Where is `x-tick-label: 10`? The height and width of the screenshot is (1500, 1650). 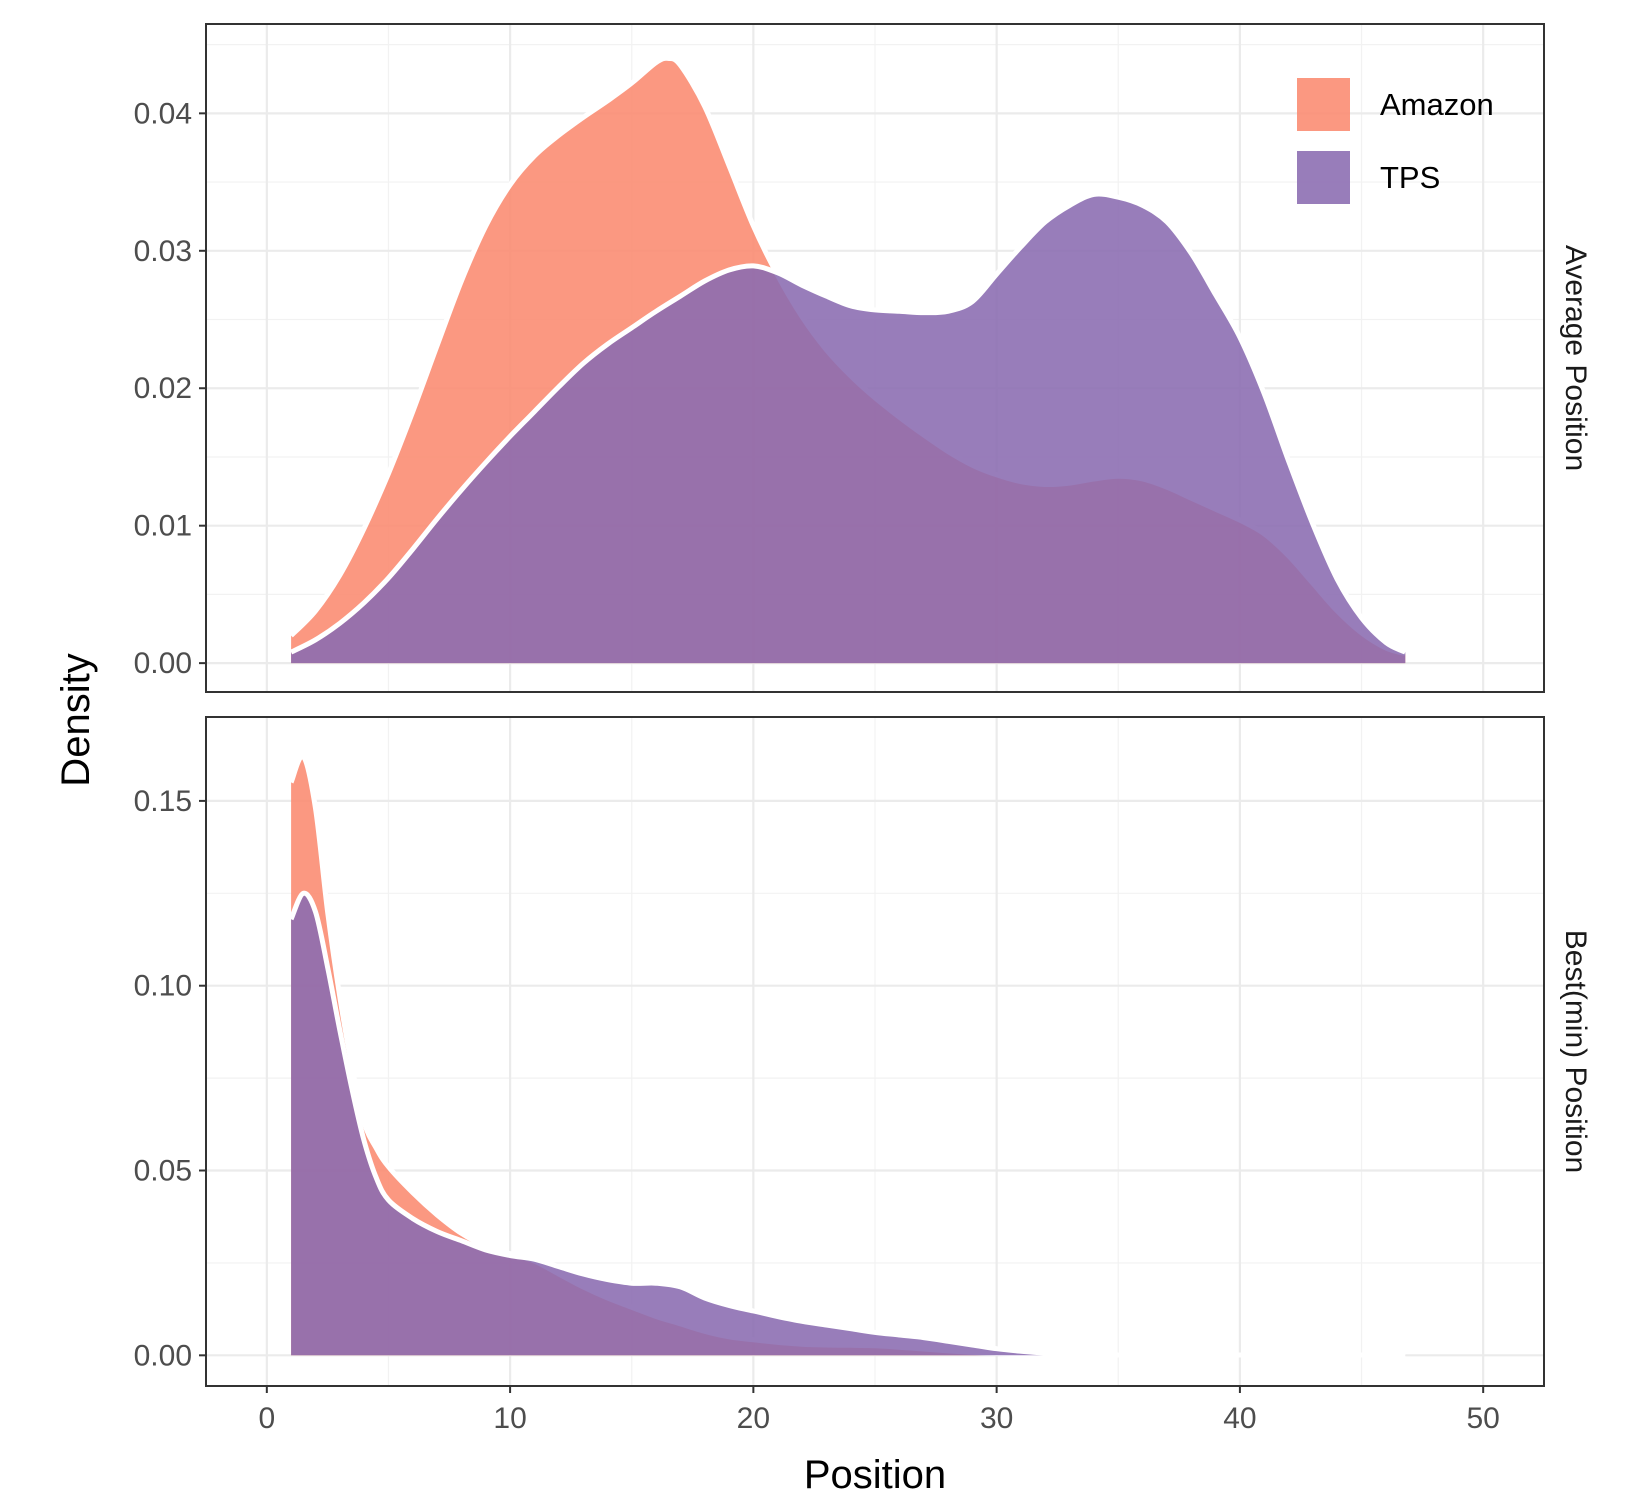
x-tick-label: 10 is located at coordinates (509, 1418).